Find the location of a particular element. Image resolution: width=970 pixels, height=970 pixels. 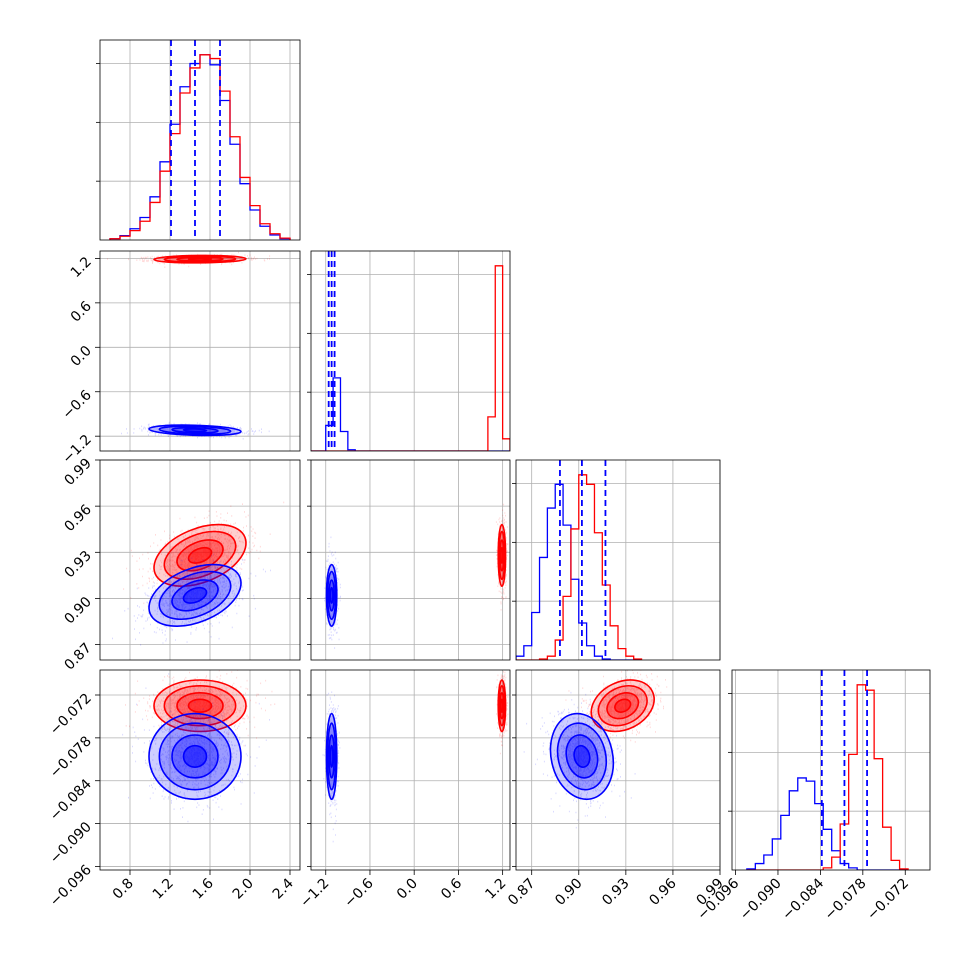

panel-2-0-plot is located at coordinates (198, 573).